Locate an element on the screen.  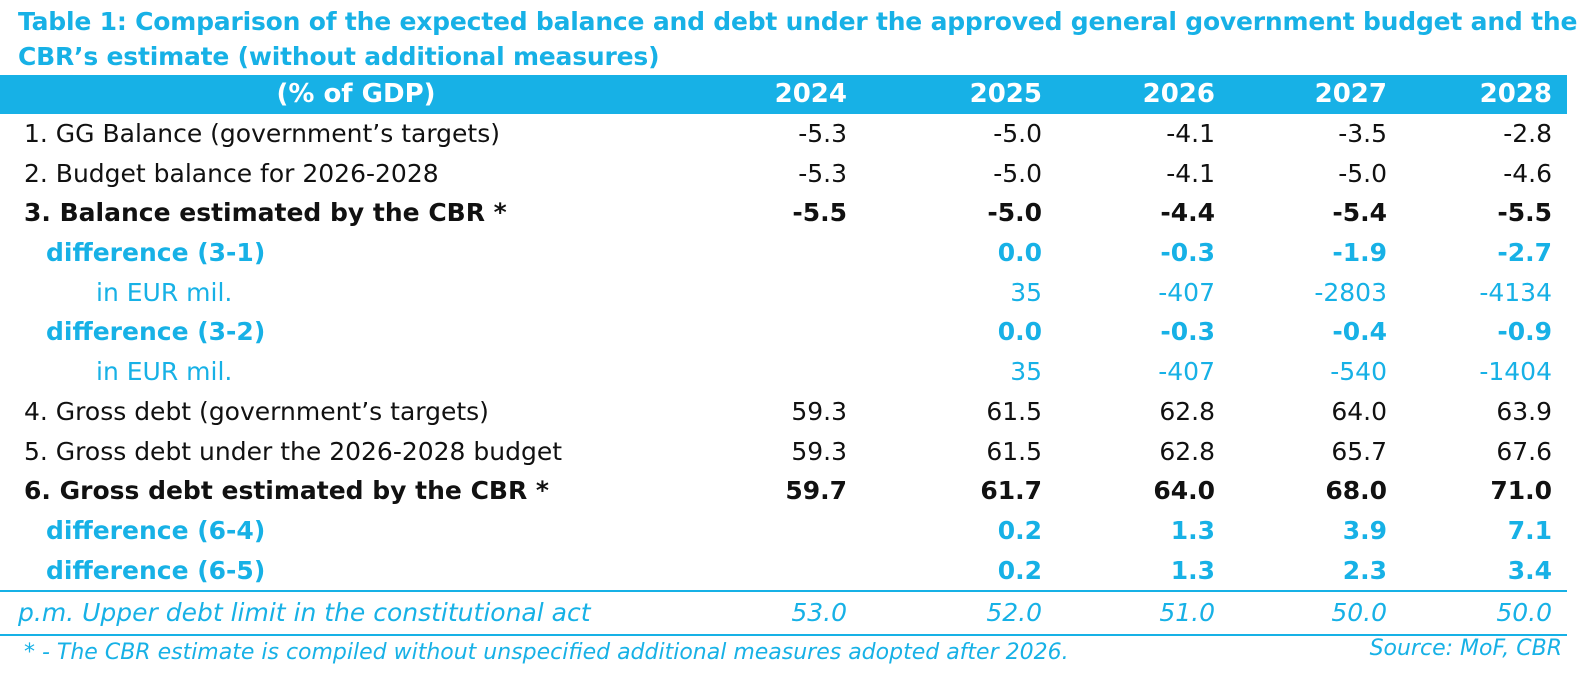
header-year-2026: 2026 is located at coordinates (1178, 94).